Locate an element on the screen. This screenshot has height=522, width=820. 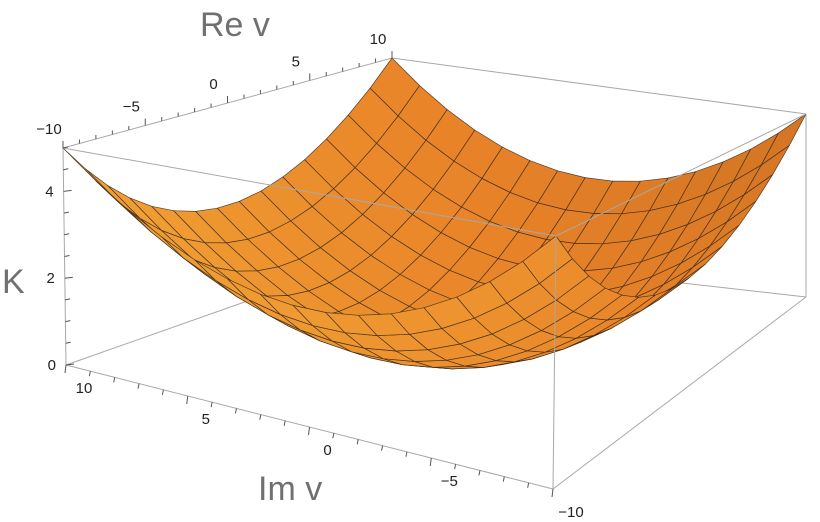
y-tick-label: −5 is located at coordinates (131, 107).